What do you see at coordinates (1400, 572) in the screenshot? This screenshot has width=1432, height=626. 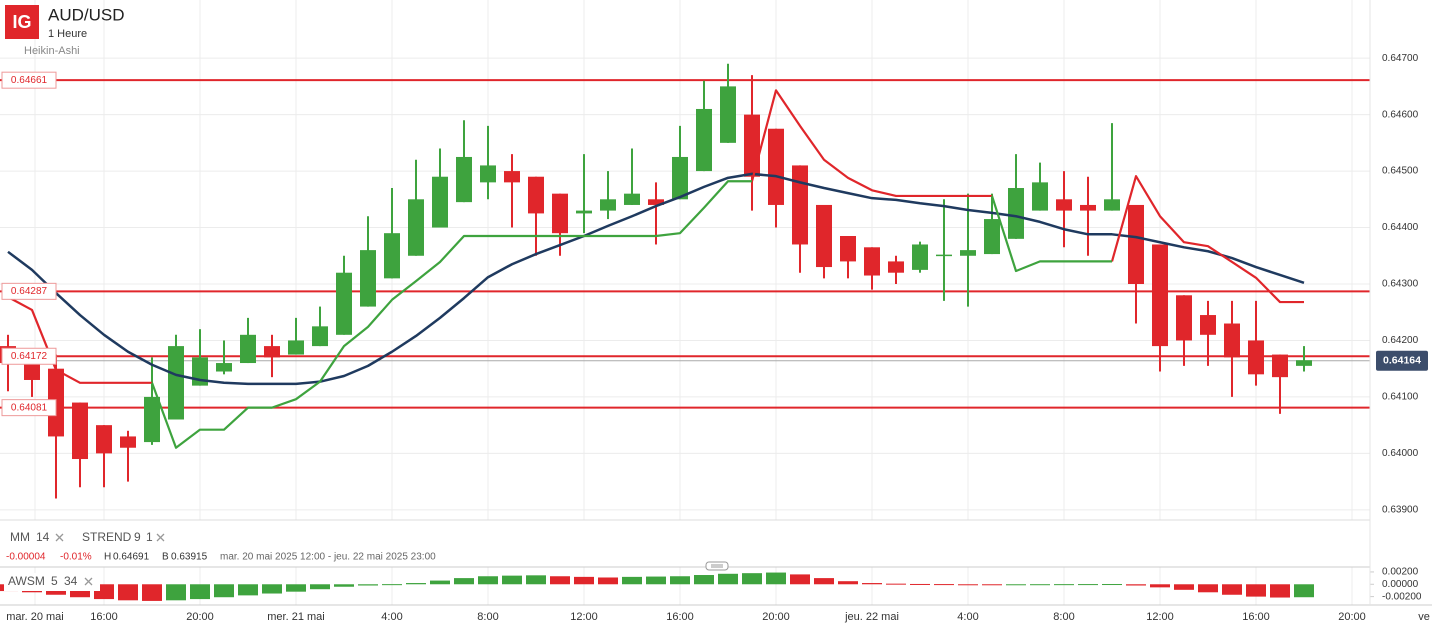 I see `y-tick-label: 0.00200` at bounding box center [1400, 572].